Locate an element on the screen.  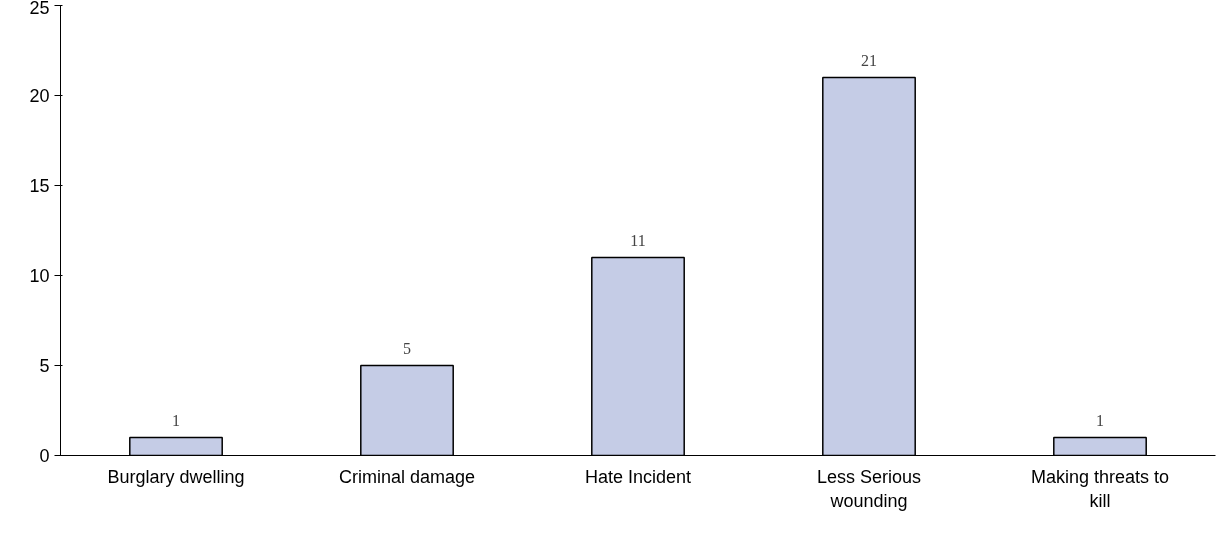
x-tick-label: Less Serious wounding is located at coordinates (869, 488).